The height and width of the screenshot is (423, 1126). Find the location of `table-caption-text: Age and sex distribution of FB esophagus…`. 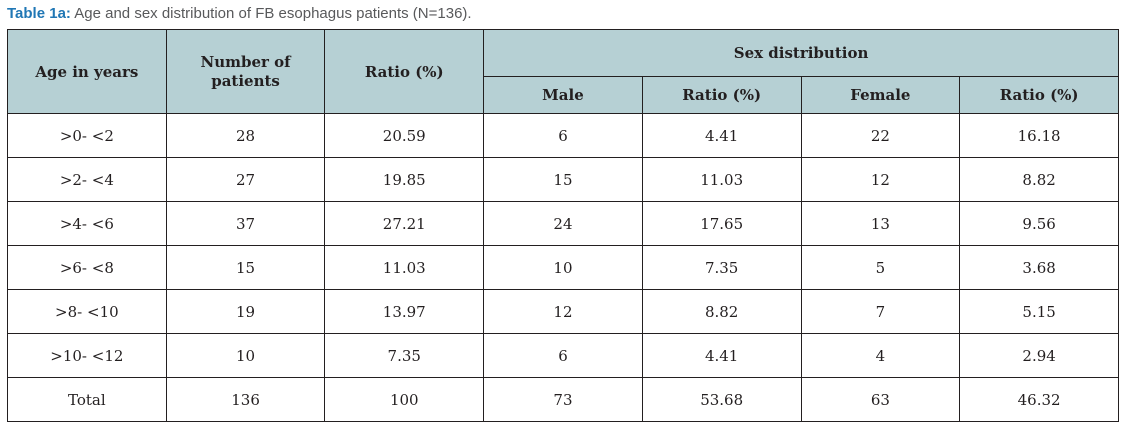

table-caption-text: Age and sex distribution of FB esophagus… is located at coordinates (271, 13).